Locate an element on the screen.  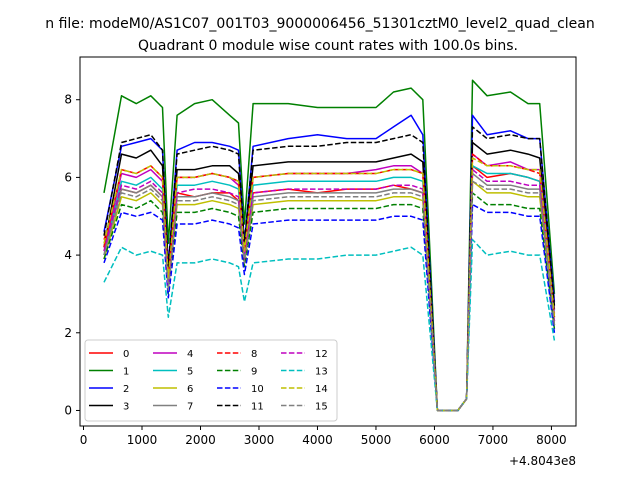
legend-label-2: 2 is located at coordinates (126, 389).